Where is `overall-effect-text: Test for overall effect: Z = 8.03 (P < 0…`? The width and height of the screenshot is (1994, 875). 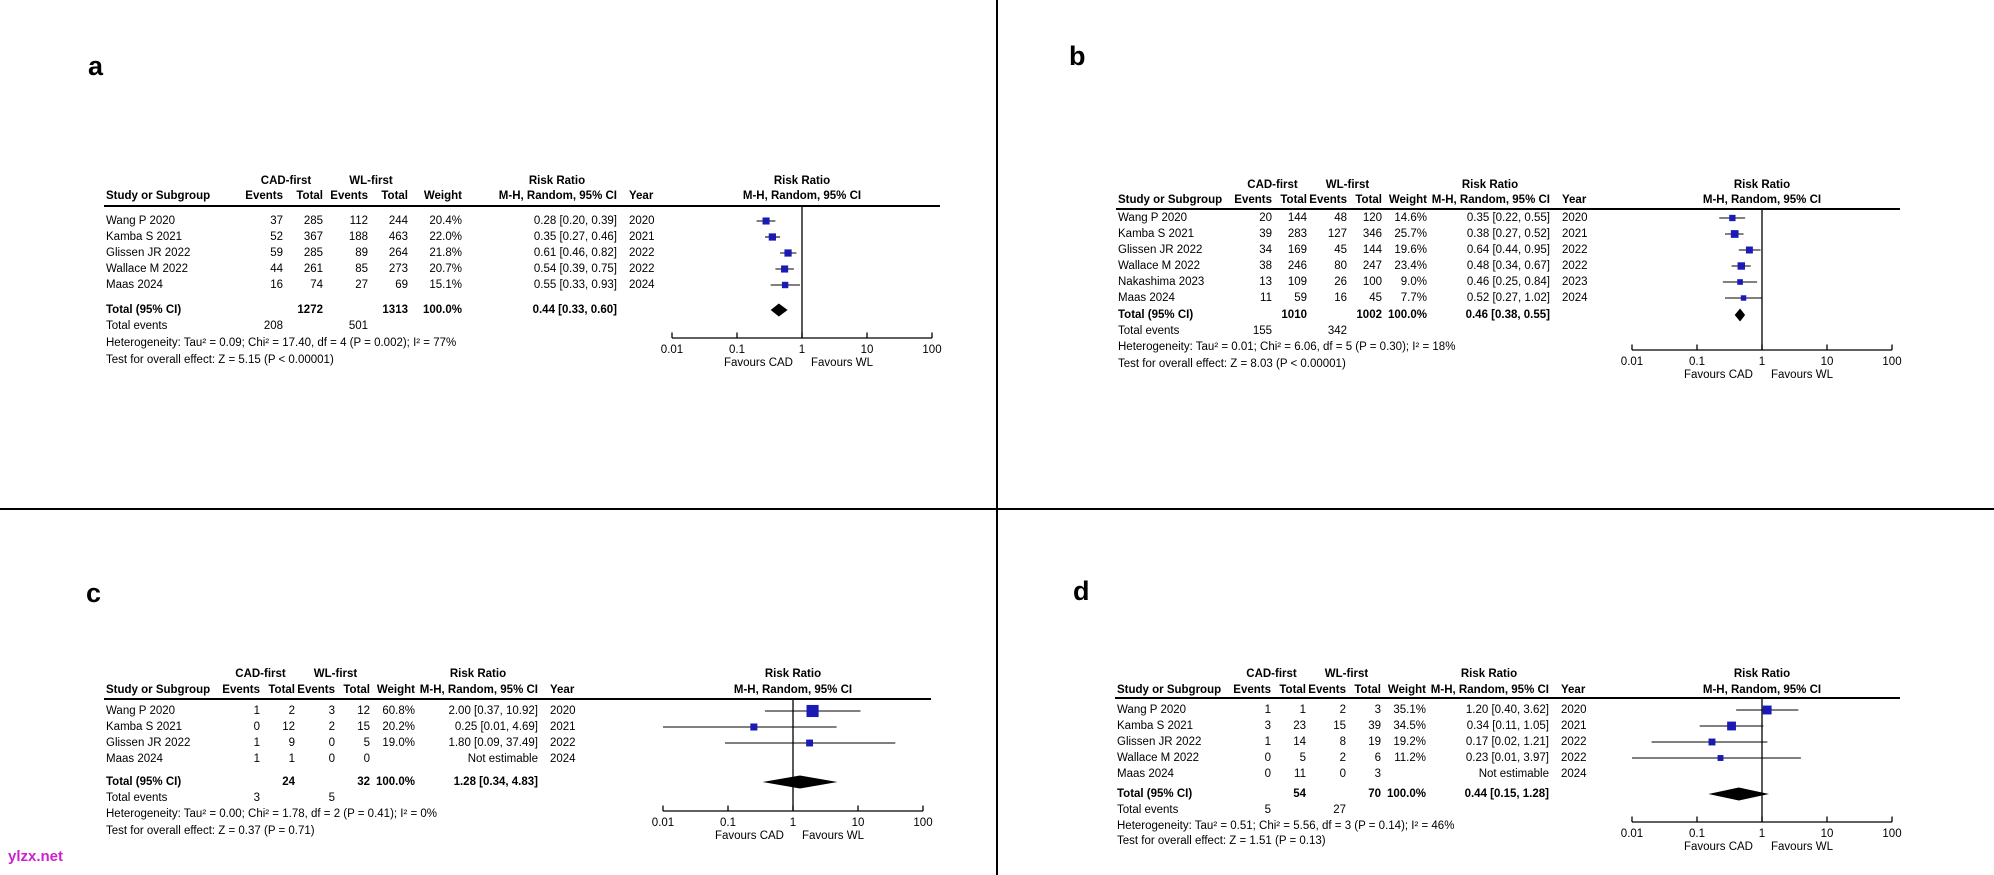
overall-effect-text: Test for overall effect: Z = 8.03 (P < 0… is located at coordinates (1232, 364).